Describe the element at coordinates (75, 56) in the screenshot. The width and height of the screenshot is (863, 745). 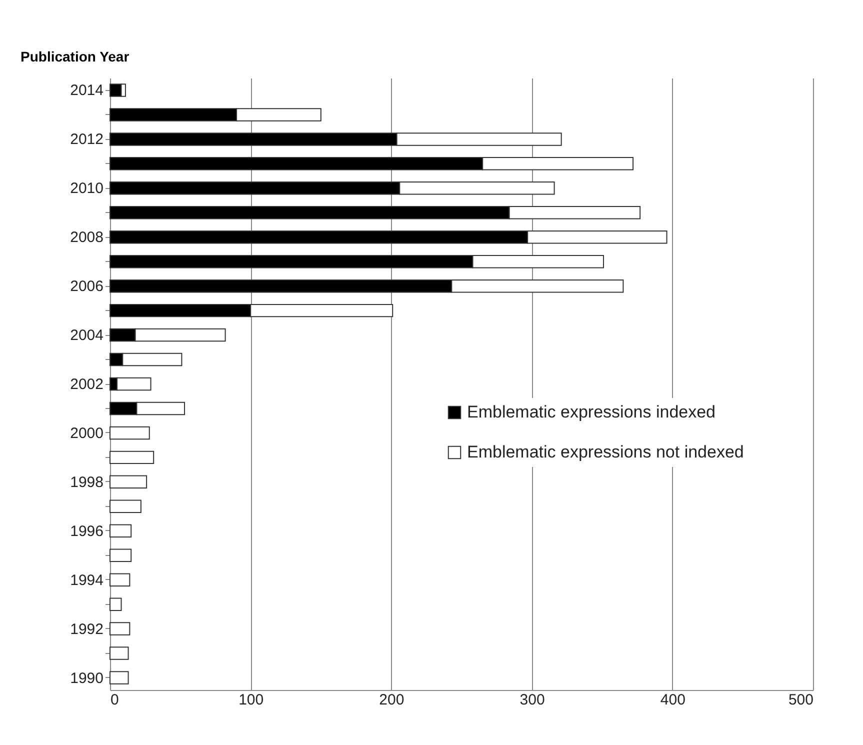
I see `y-axis-title: Publication Year` at that location.